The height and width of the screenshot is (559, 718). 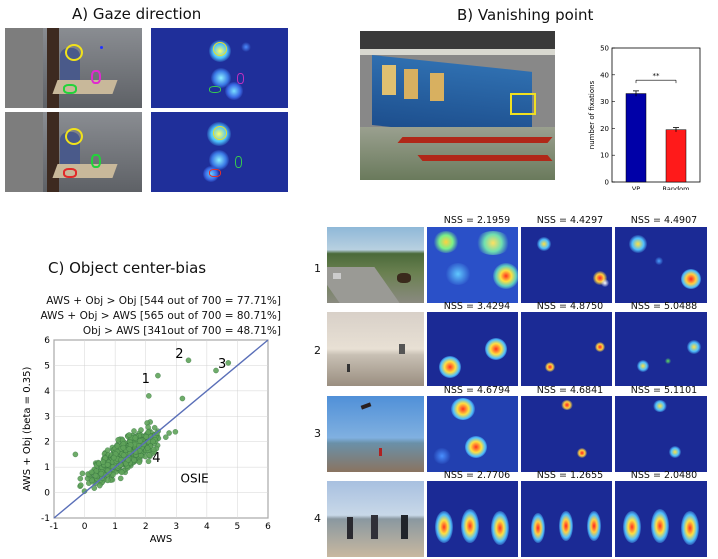 I want to click on x-tick-label-0: -1, so click(x=54, y=527).